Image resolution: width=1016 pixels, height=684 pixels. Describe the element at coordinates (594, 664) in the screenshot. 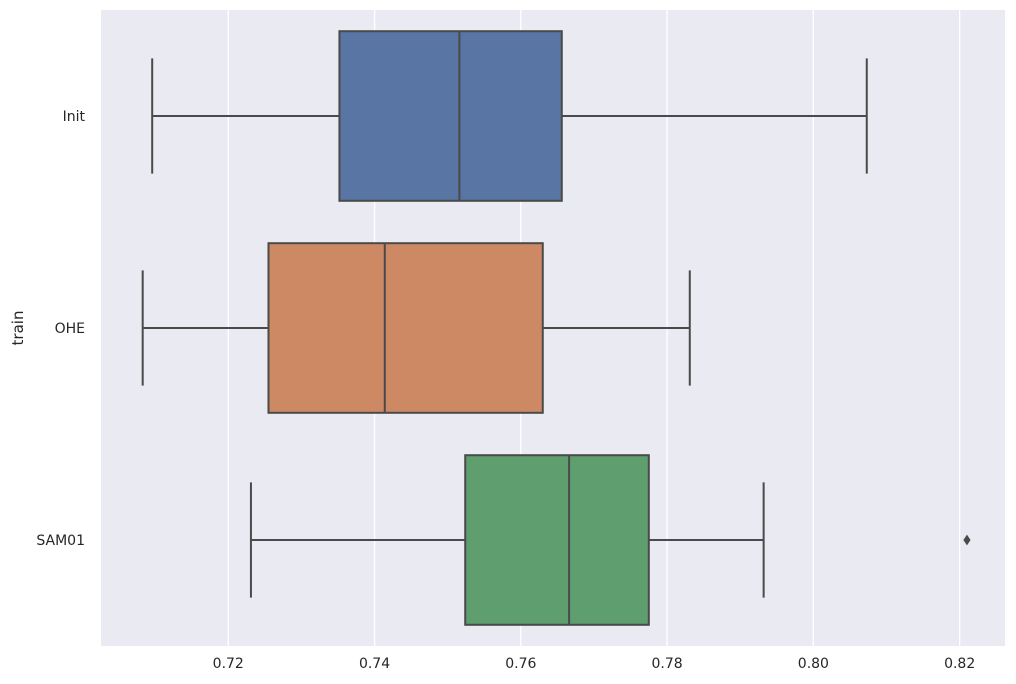

I see `x-tick-labels: 0.72 0.74 0.76 0.78 0.80 0.82` at that location.